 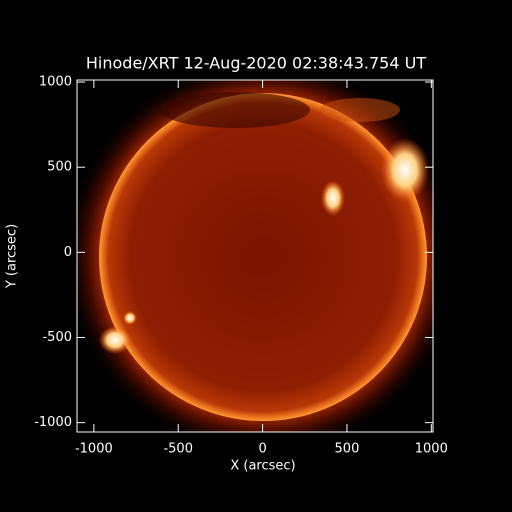 What do you see at coordinates (256, 63) in the screenshot?
I see `chart-title: Hinode/XRT 12-Aug-2020 02:38:43.754 UT` at bounding box center [256, 63].